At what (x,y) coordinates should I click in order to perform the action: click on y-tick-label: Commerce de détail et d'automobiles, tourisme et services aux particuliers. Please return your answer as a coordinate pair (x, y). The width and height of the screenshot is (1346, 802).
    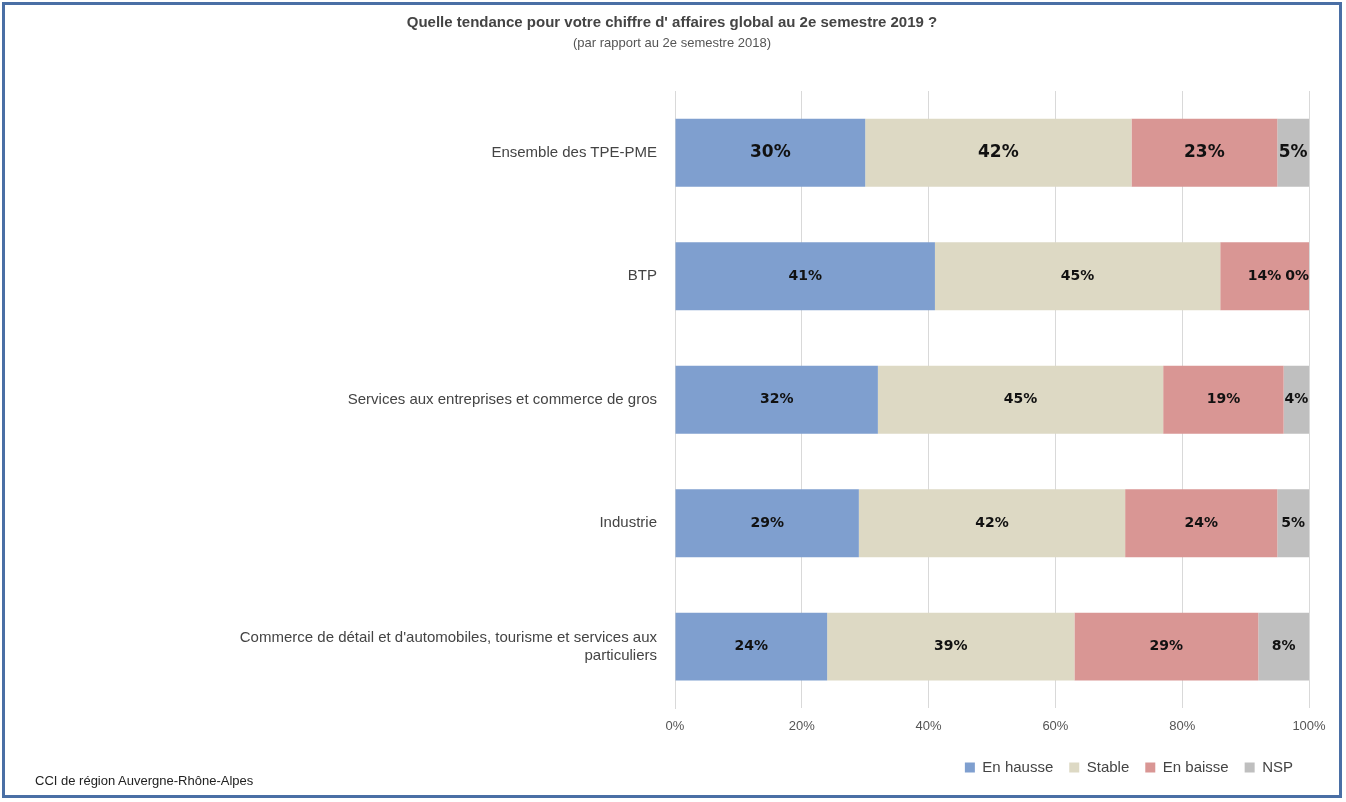
    Looking at the image, I should click on (448, 645).